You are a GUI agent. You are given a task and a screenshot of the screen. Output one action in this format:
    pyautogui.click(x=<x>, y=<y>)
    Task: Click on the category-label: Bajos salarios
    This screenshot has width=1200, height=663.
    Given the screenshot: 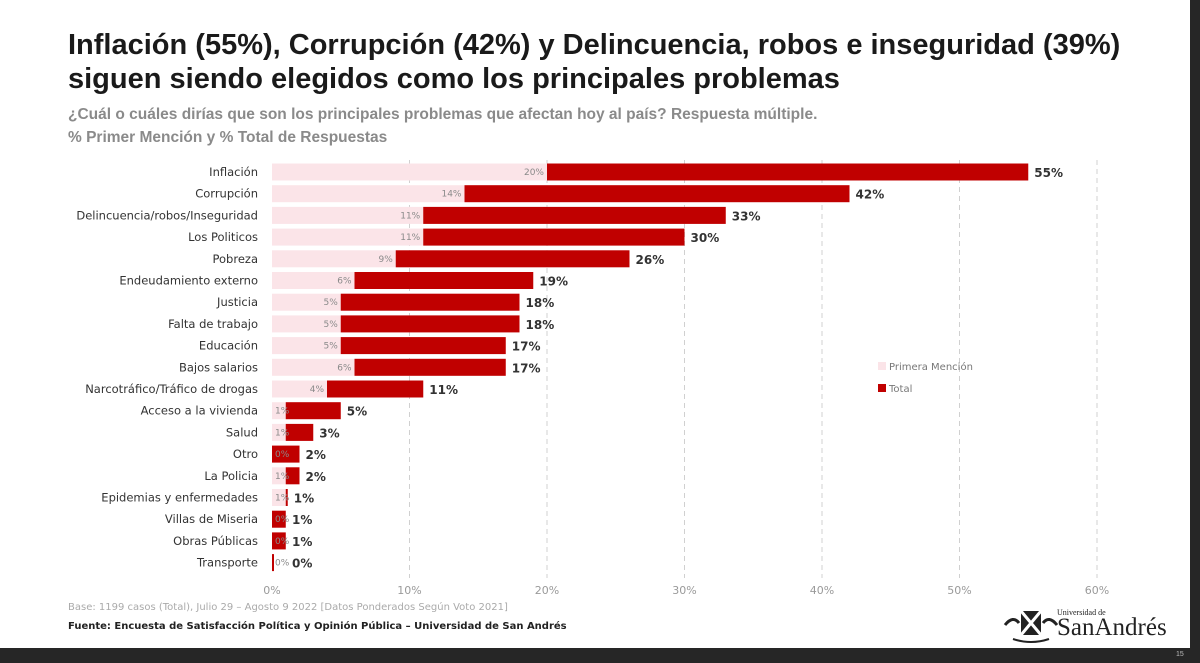 What is the action you would take?
    pyautogui.click(x=218, y=367)
    